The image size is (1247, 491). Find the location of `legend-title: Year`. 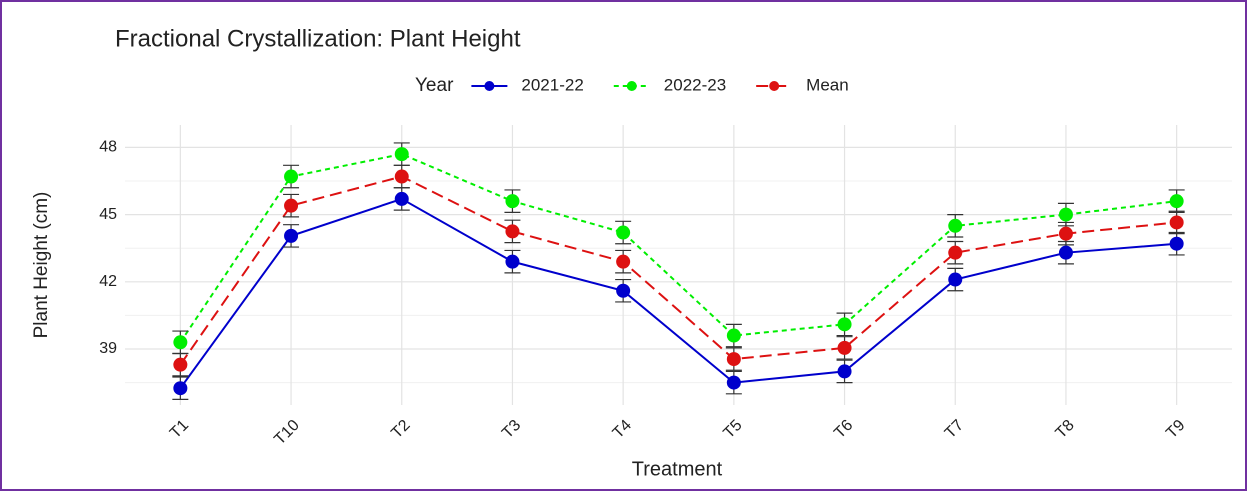

legend-title: Year is located at coordinates (434, 85).